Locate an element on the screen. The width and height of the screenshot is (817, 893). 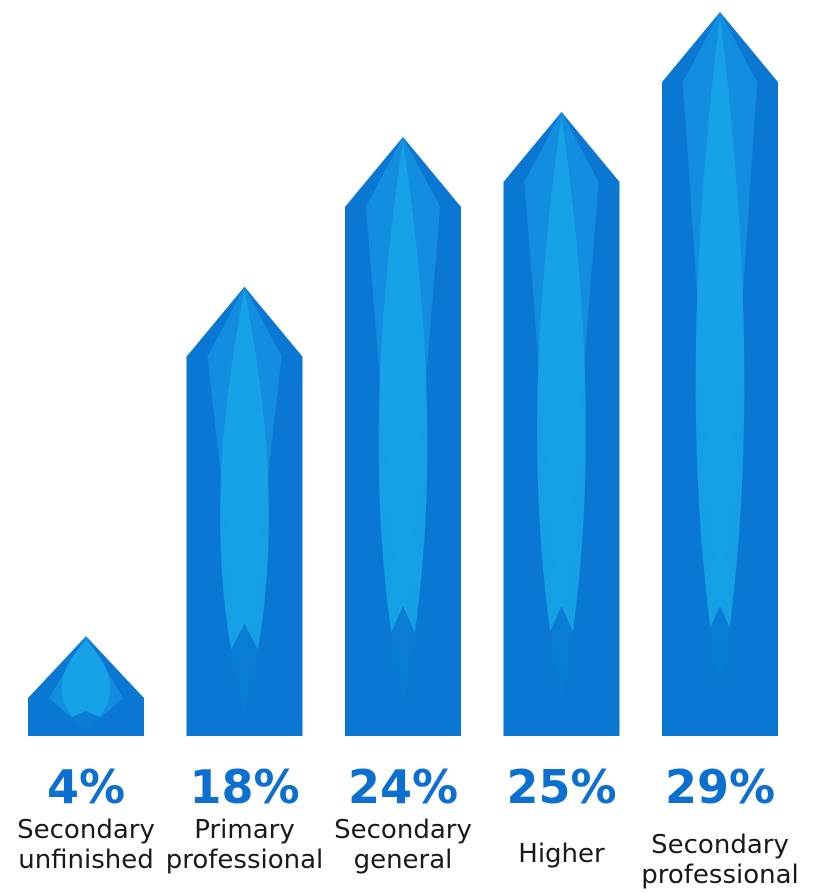
value-label-2: 18% is located at coordinates (244, 787).